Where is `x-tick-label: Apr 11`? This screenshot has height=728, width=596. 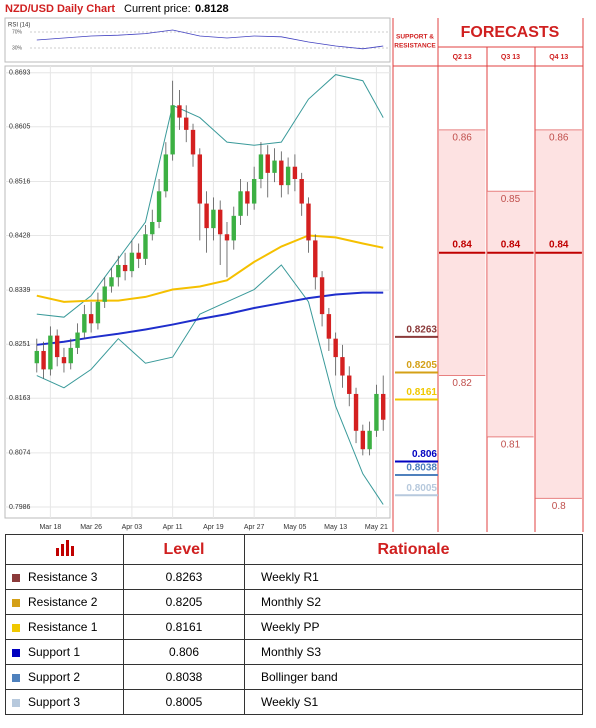 x-tick-label: Apr 11 is located at coordinates (173, 527).